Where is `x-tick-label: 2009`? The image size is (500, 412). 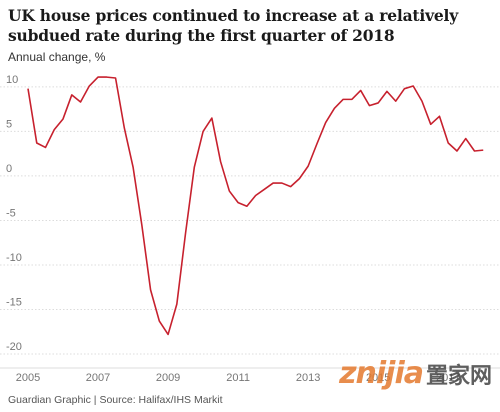
x-tick-label: 2009 is located at coordinates (168, 378).